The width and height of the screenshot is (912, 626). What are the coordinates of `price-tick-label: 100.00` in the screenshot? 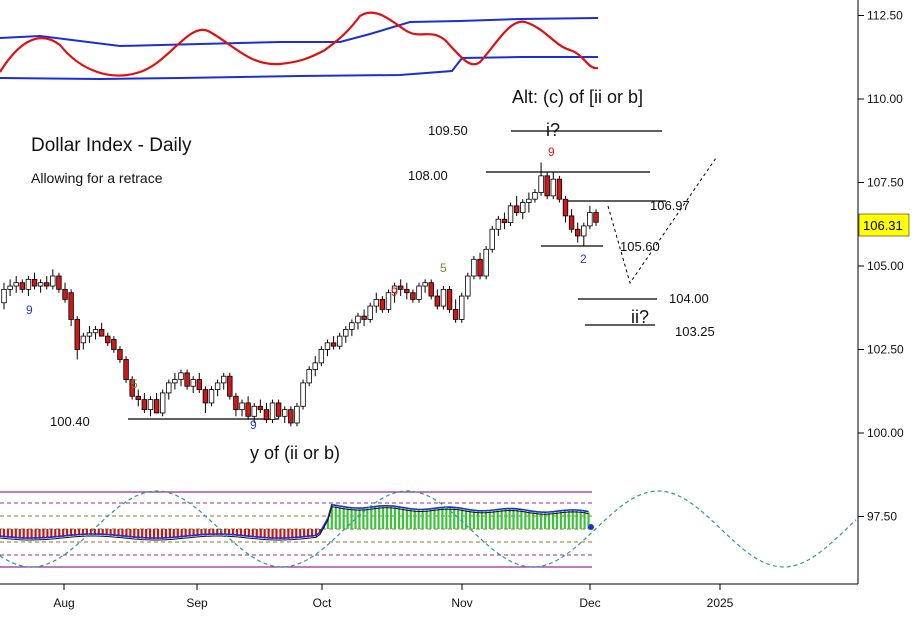 It's located at (885, 433).